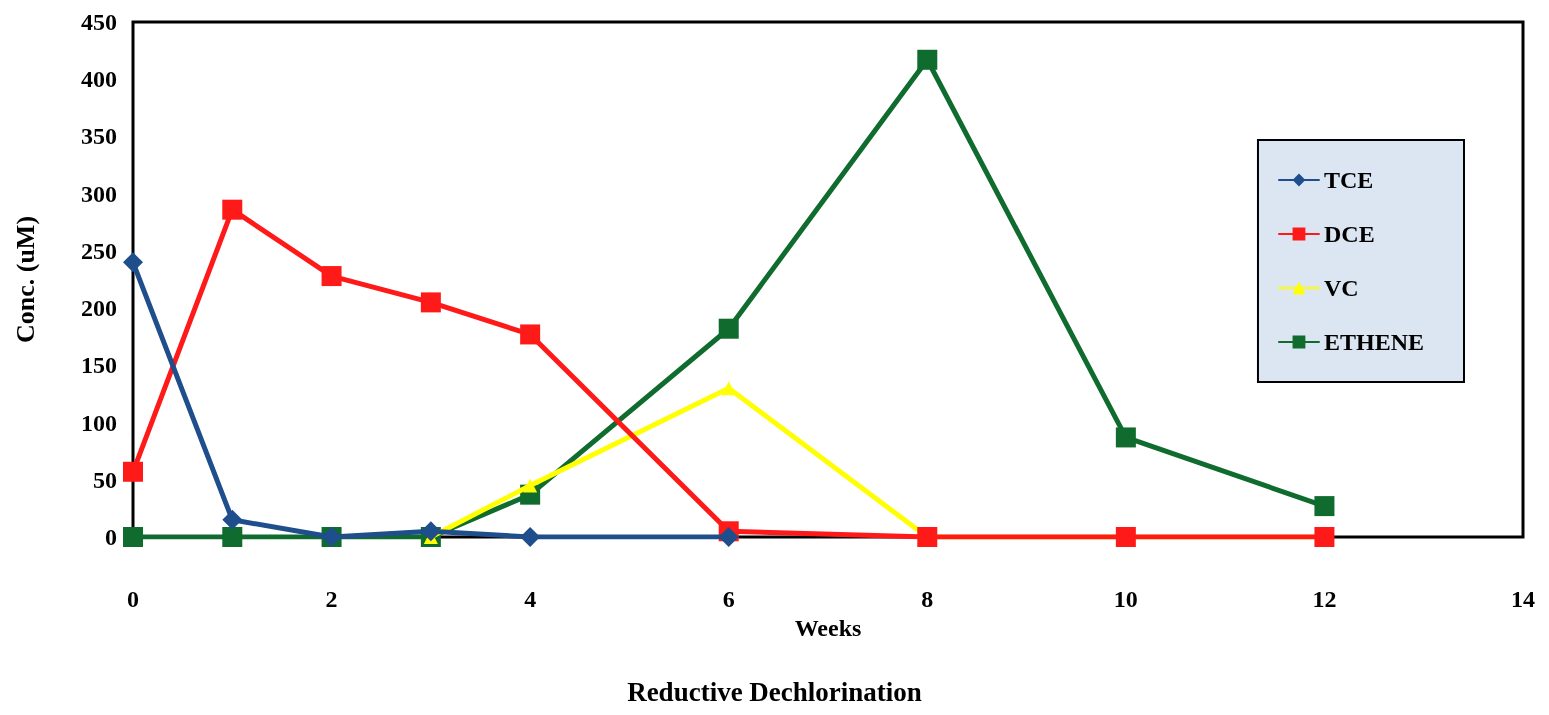 The height and width of the screenshot is (715, 1549). Describe the element at coordinates (99, 136) in the screenshot. I see `y-tick-label: 350` at that location.